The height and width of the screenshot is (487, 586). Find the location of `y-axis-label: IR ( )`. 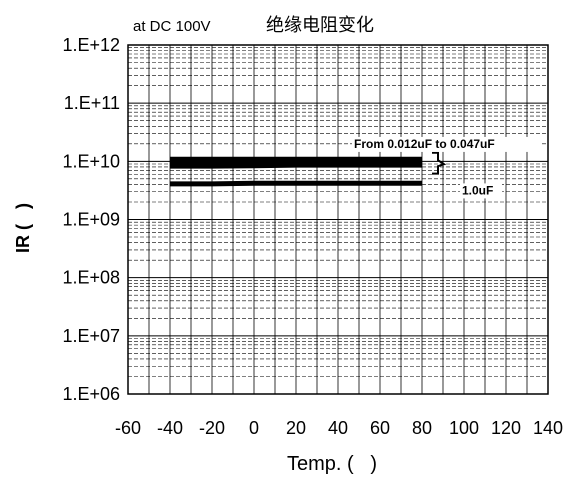

y-axis-label: IR ( ) is located at coordinates (23, 228).